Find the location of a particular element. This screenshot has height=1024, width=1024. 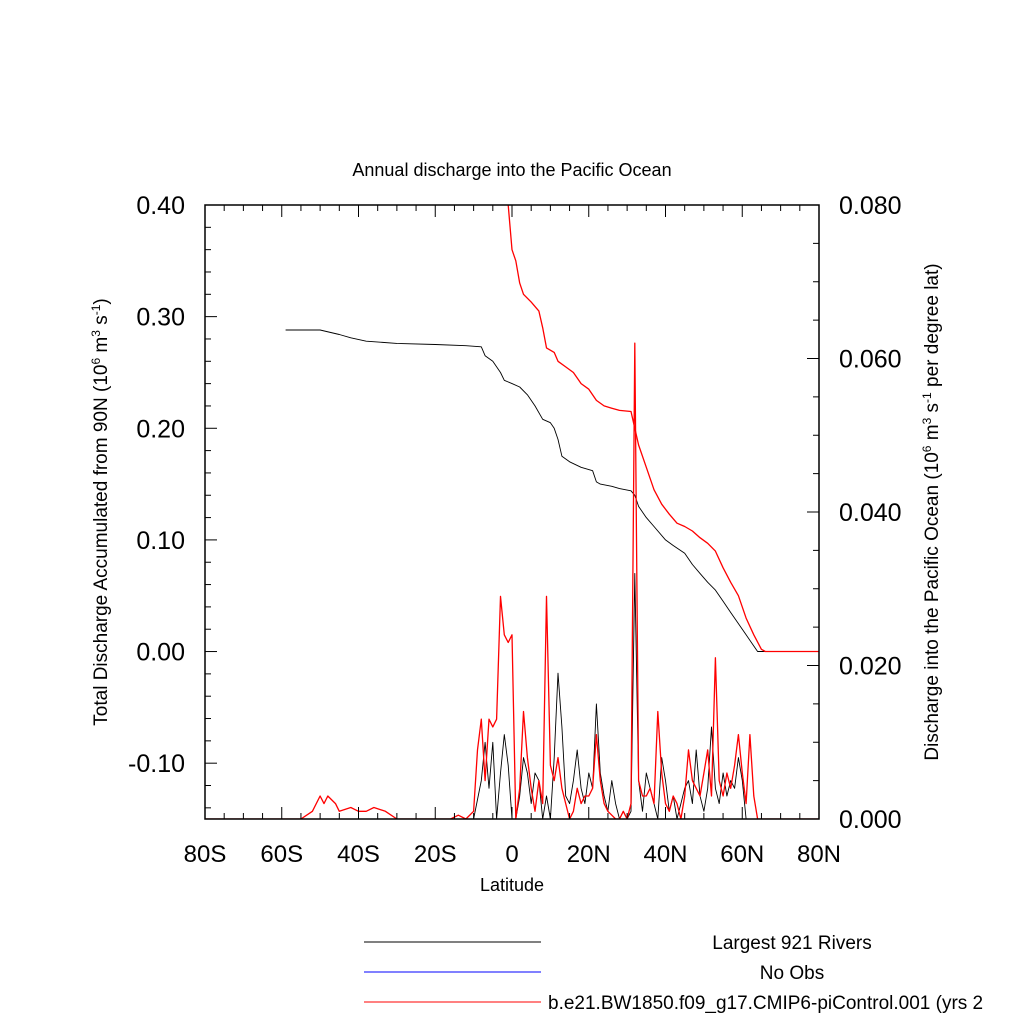

legend-label-0: Largest 921 Rivers is located at coordinates (791, 943).